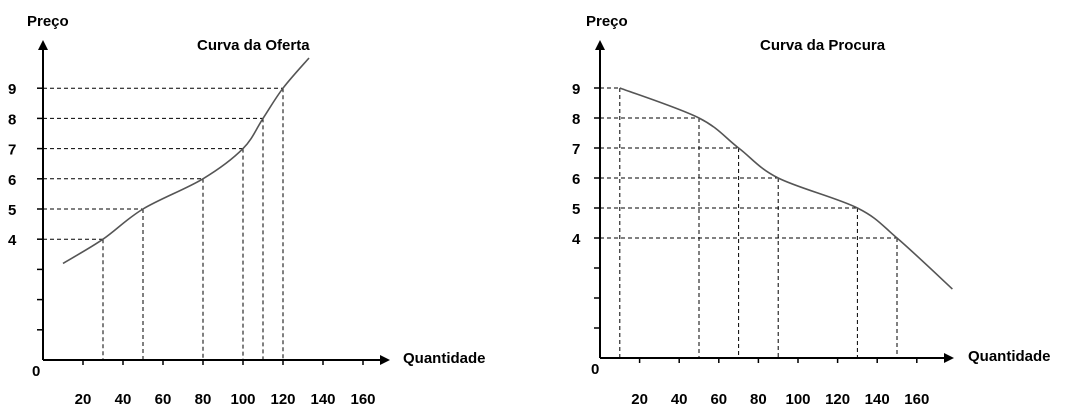  I want to click on chart-title: Curva da Oferta, so click(253, 45).